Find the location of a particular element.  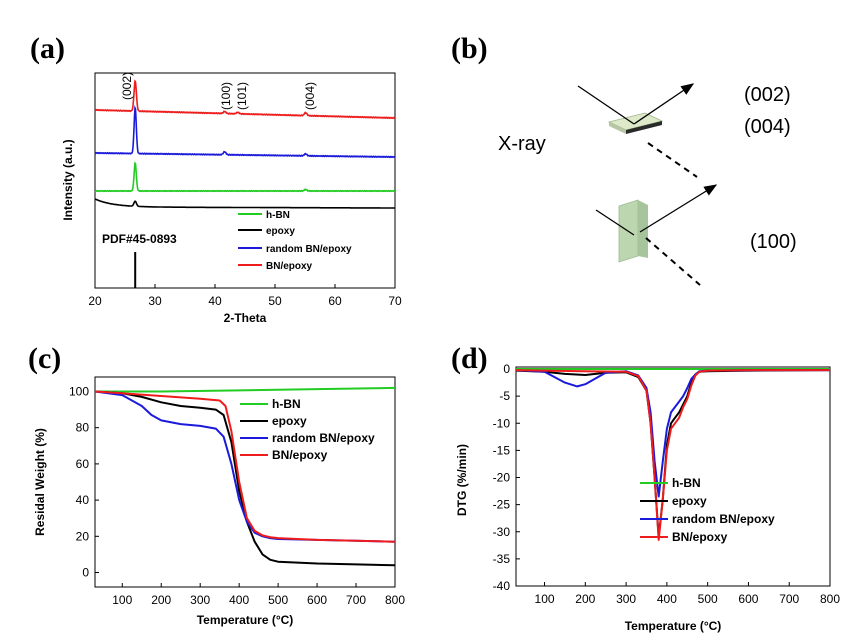

d-tick-label-y-25: -25 is located at coordinates (502, 505).